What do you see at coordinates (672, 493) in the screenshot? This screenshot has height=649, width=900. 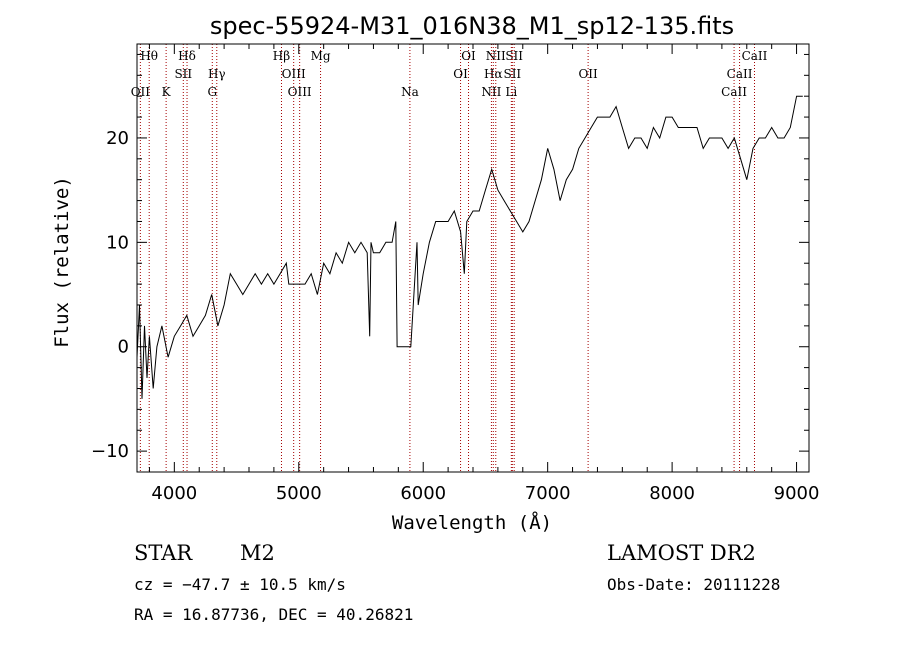 I see `x-tick-label-8000: 8000` at bounding box center [672, 493].